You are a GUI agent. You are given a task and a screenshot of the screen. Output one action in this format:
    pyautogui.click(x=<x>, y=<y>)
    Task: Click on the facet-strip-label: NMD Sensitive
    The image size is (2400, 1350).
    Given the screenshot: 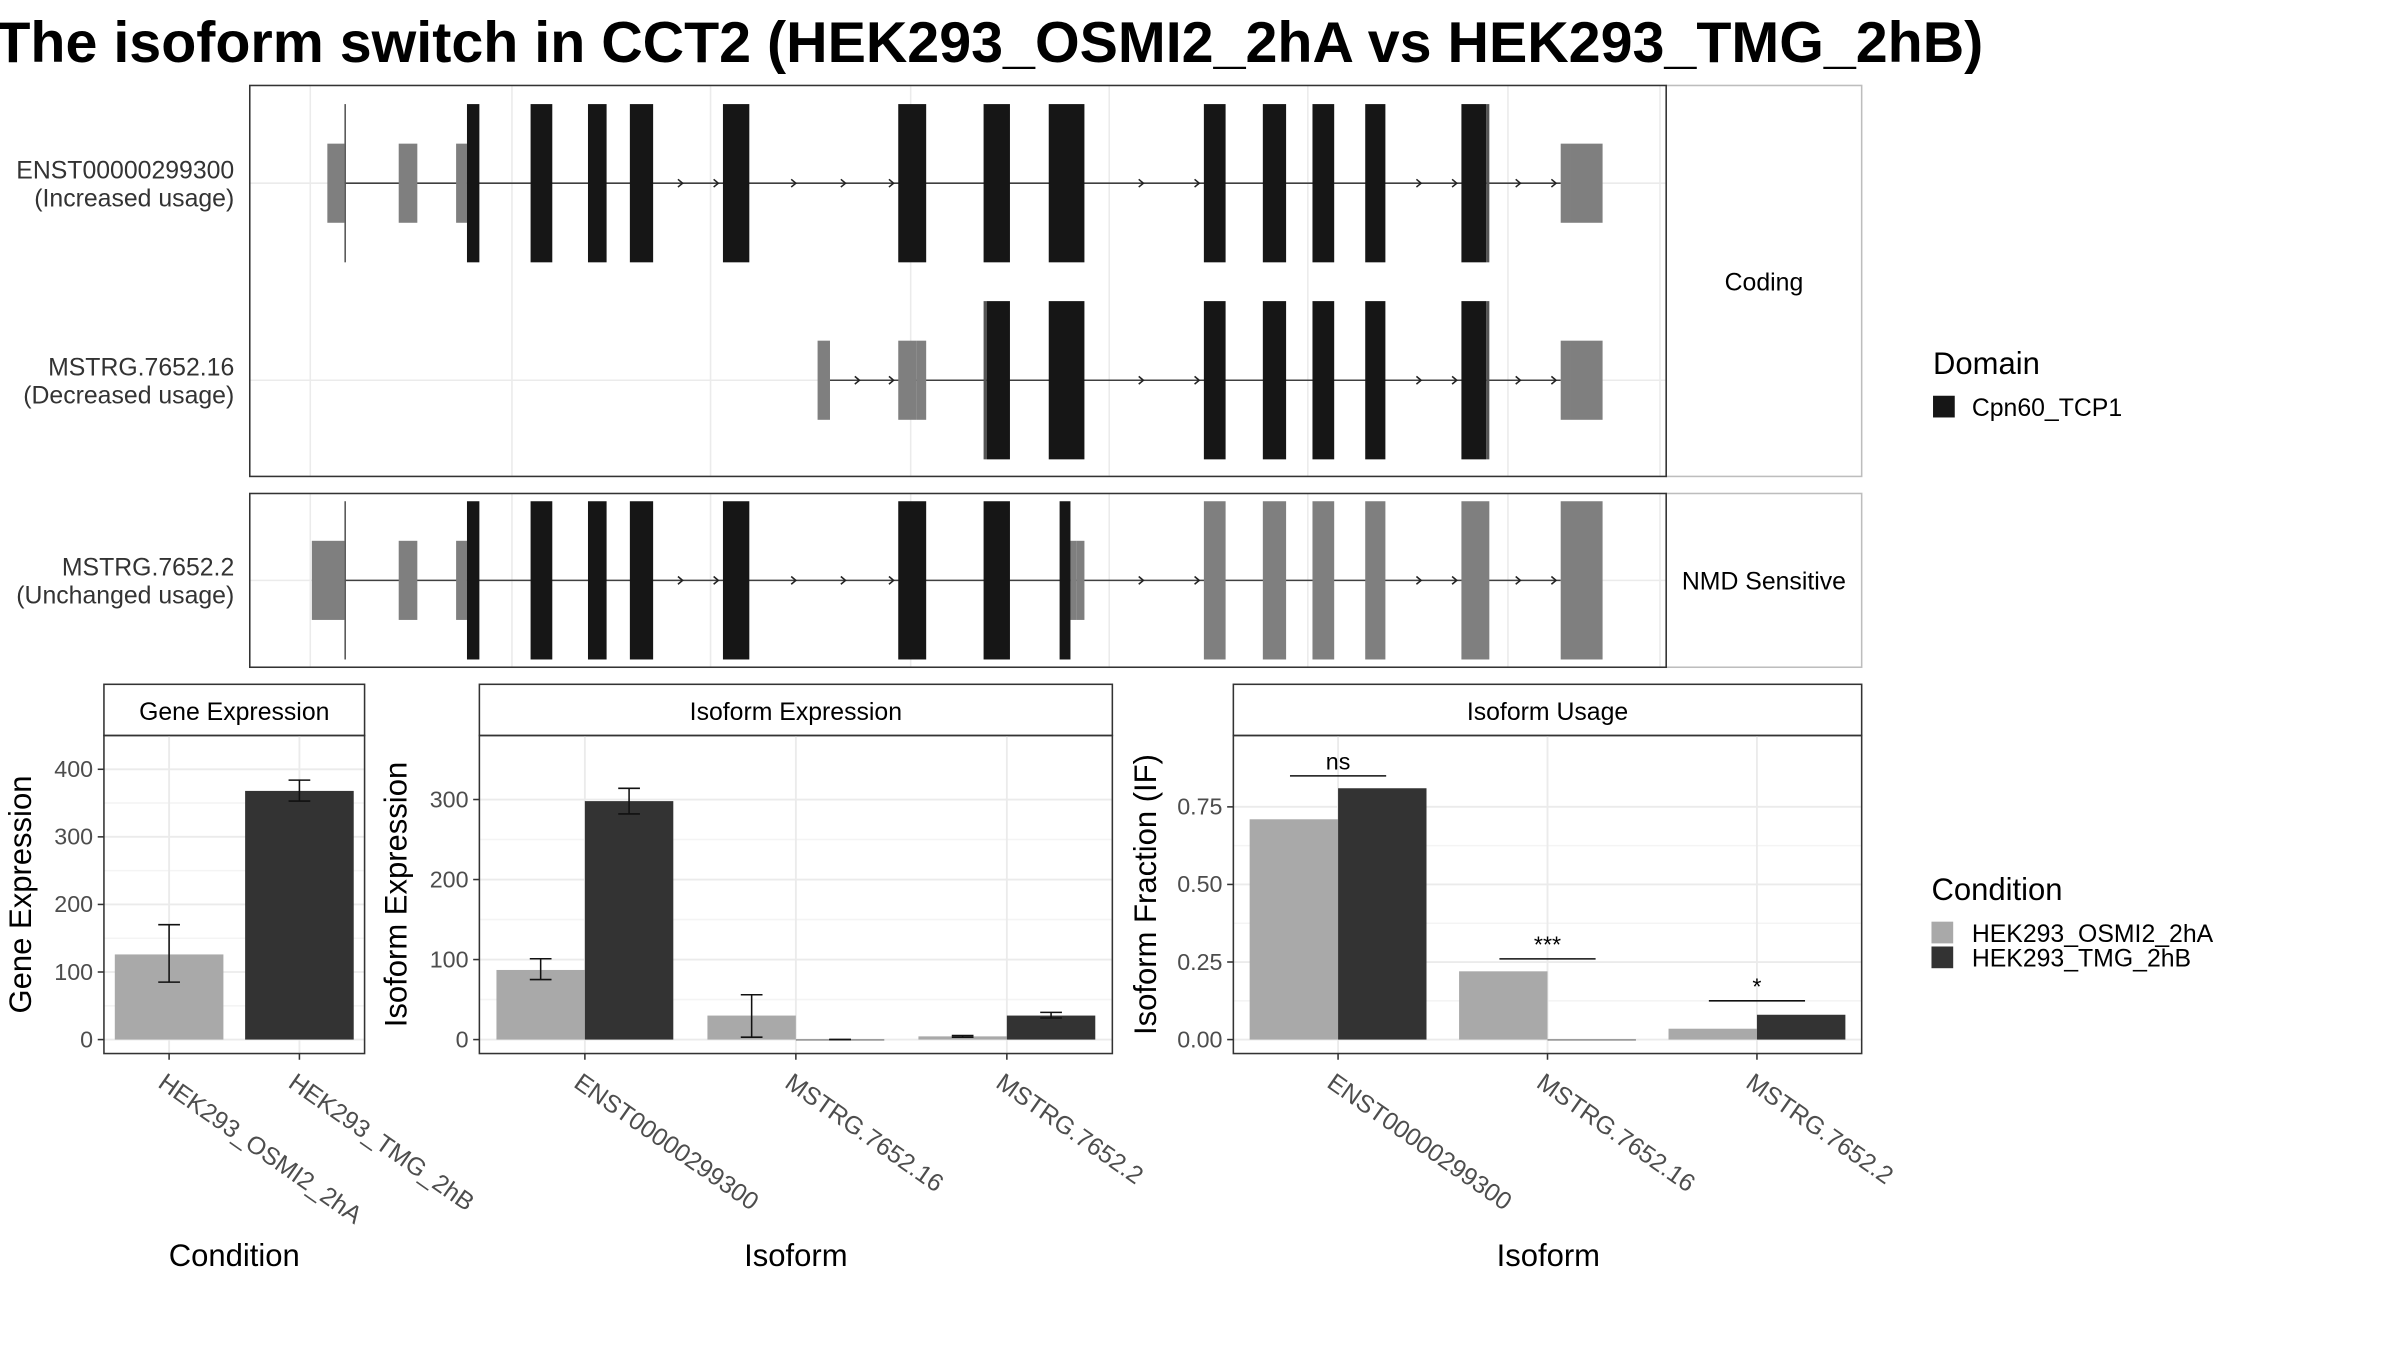 What is the action you would take?
    pyautogui.click(x=1764, y=582)
    